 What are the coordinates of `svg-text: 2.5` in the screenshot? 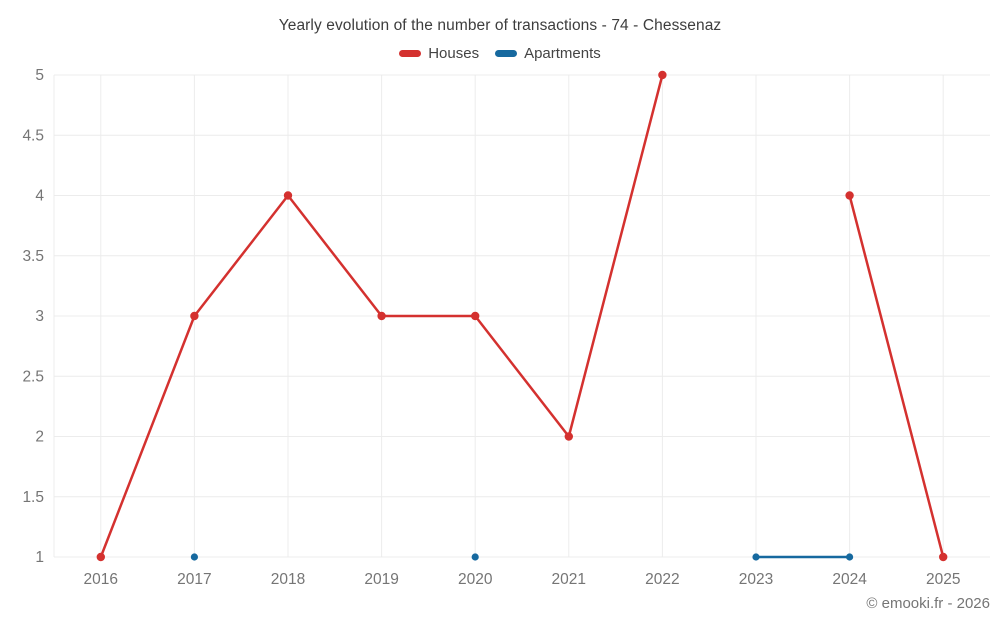 It's located at (33, 376).